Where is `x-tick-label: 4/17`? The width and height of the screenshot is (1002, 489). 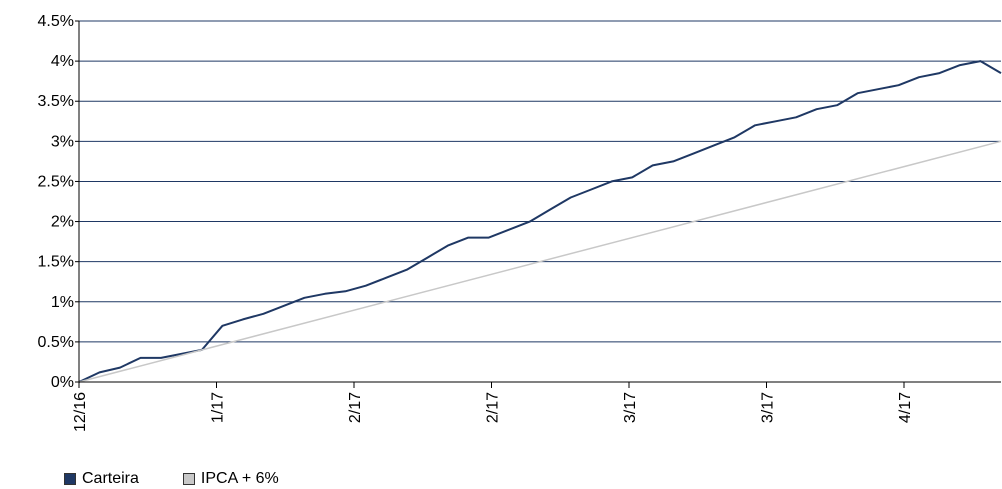
x-tick-label: 4/17 is located at coordinates (905, 407).